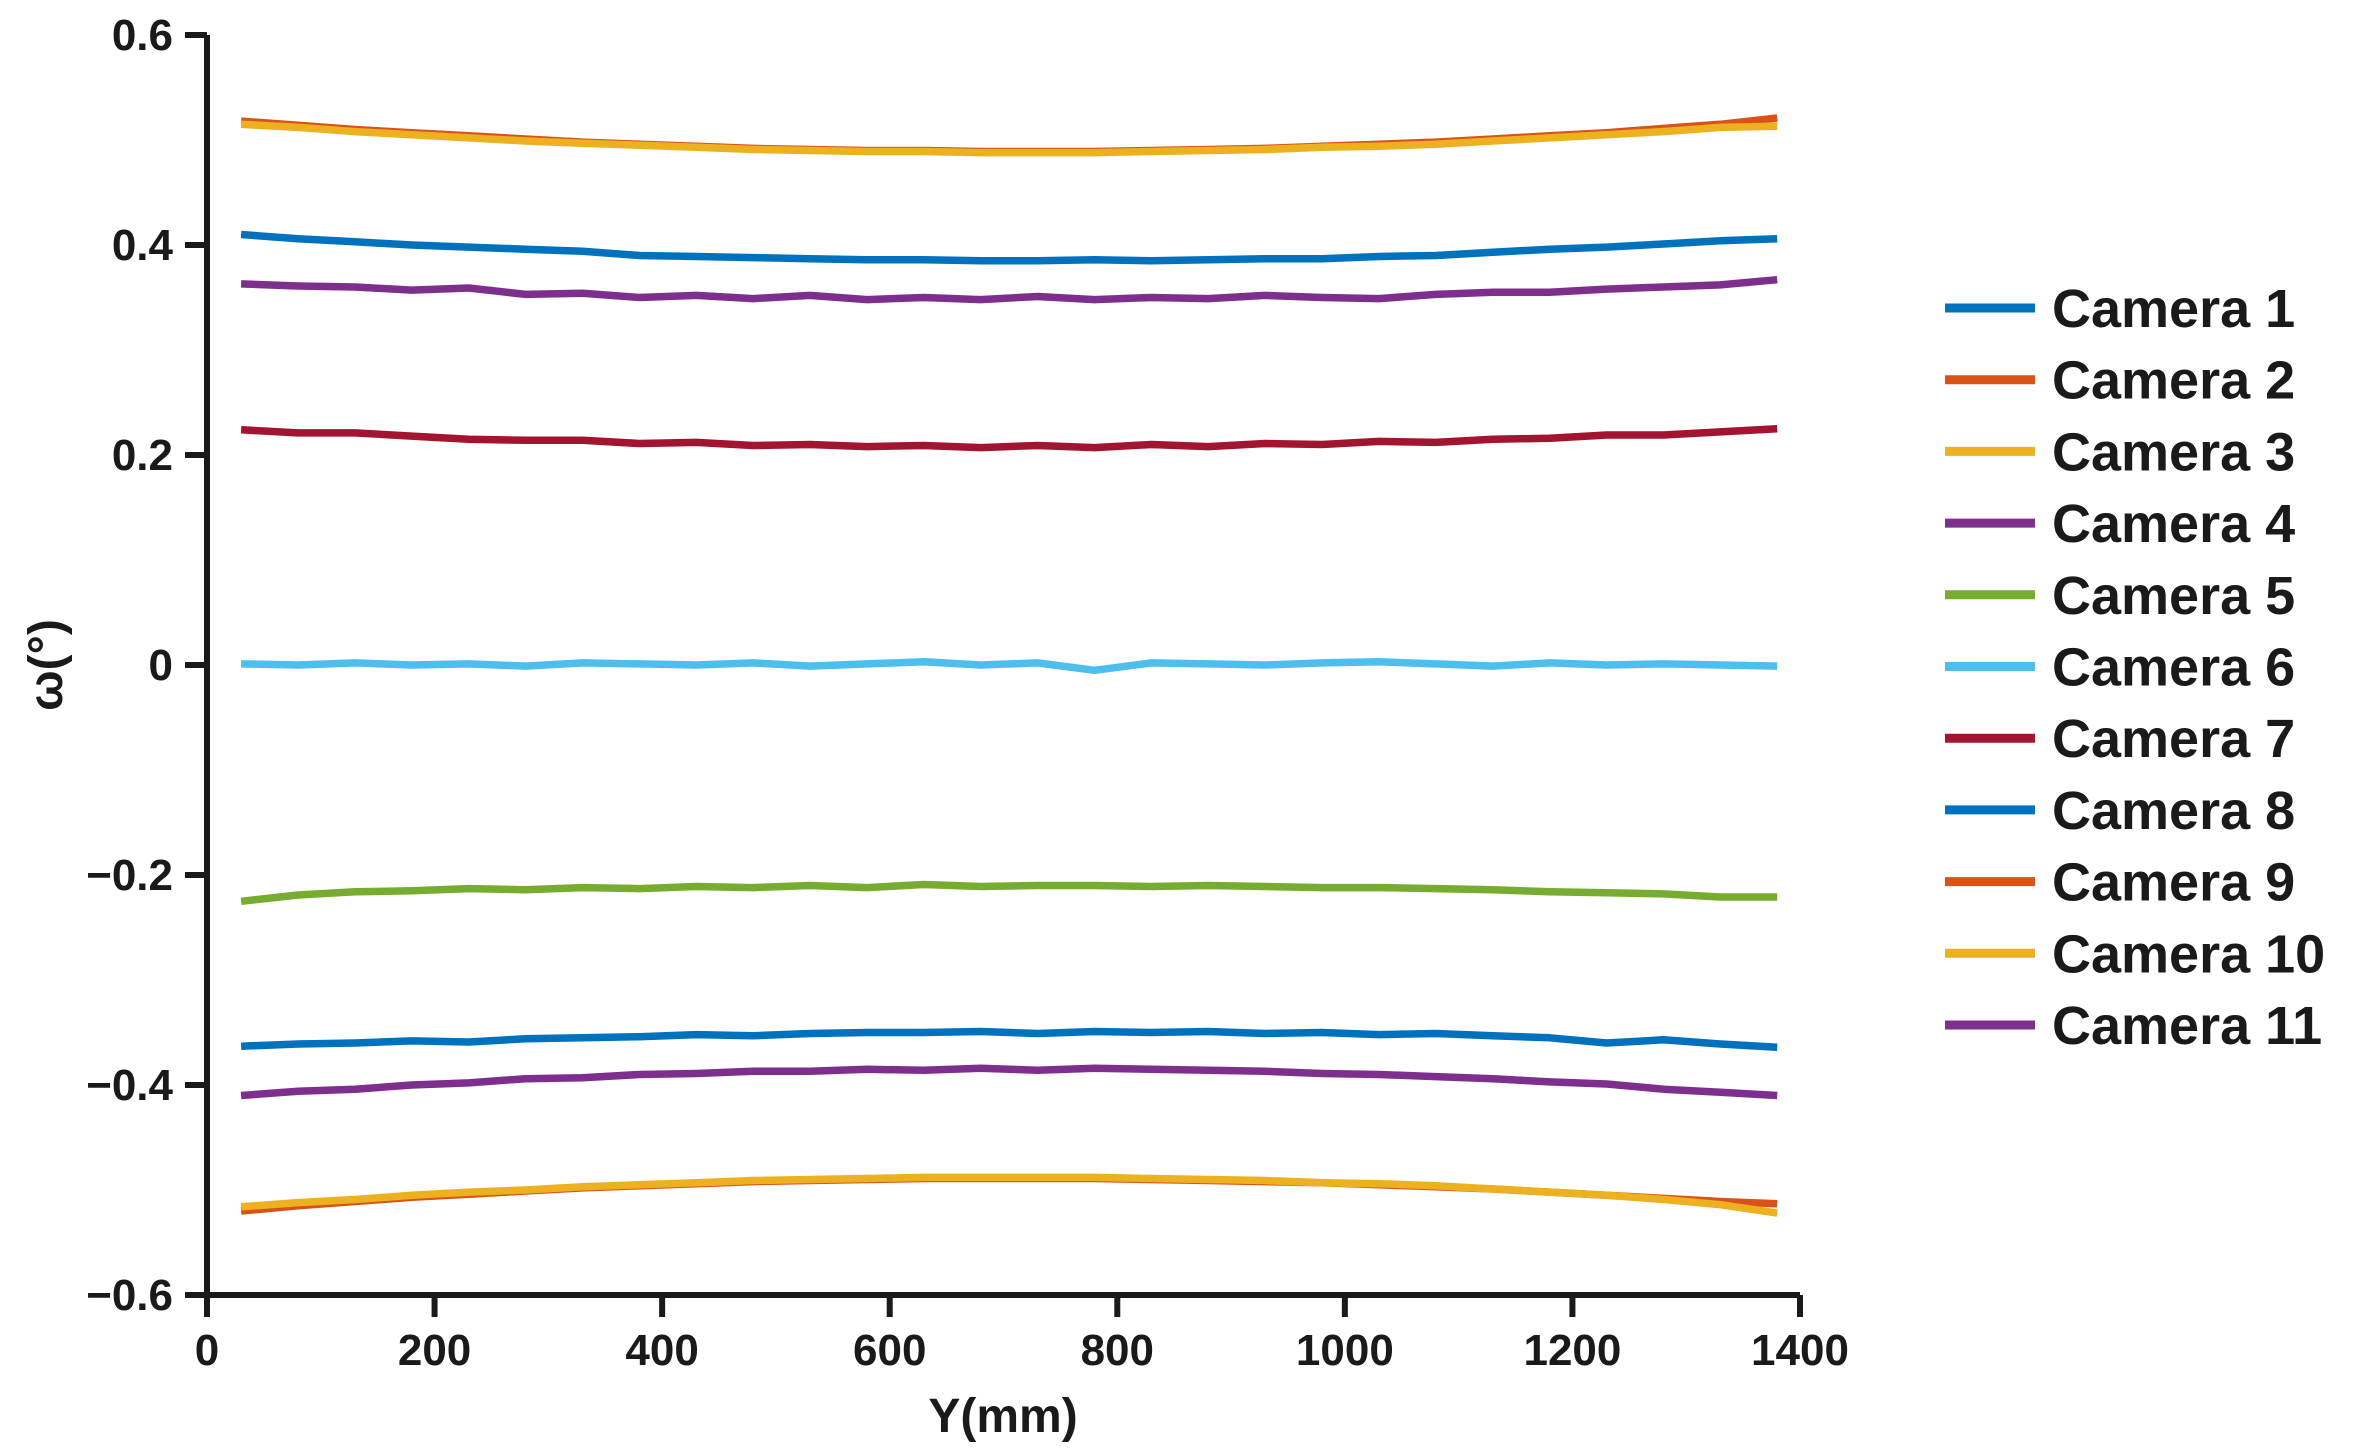  What do you see at coordinates (161, 665) in the screenshot?
I see `y-tick-label-0: 0` at bounding box center [161, 665].